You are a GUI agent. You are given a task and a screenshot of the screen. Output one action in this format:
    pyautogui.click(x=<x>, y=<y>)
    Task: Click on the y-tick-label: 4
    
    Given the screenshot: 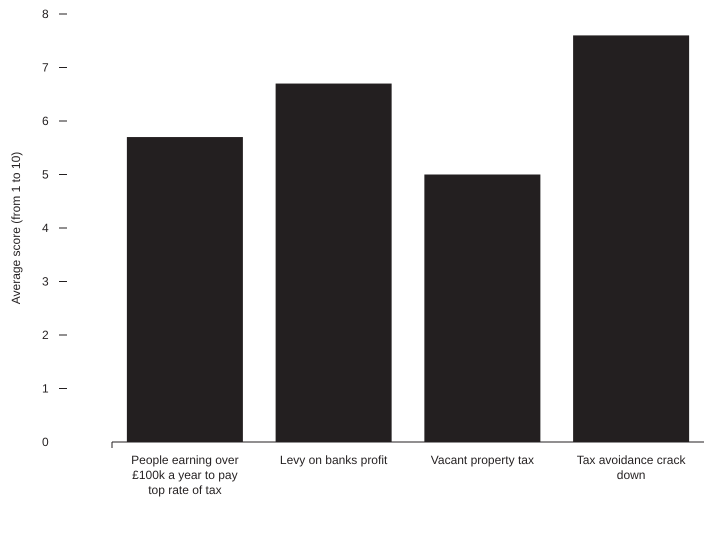 What is the action you would take?
    pyautogui.click(x=45, y=228)
    